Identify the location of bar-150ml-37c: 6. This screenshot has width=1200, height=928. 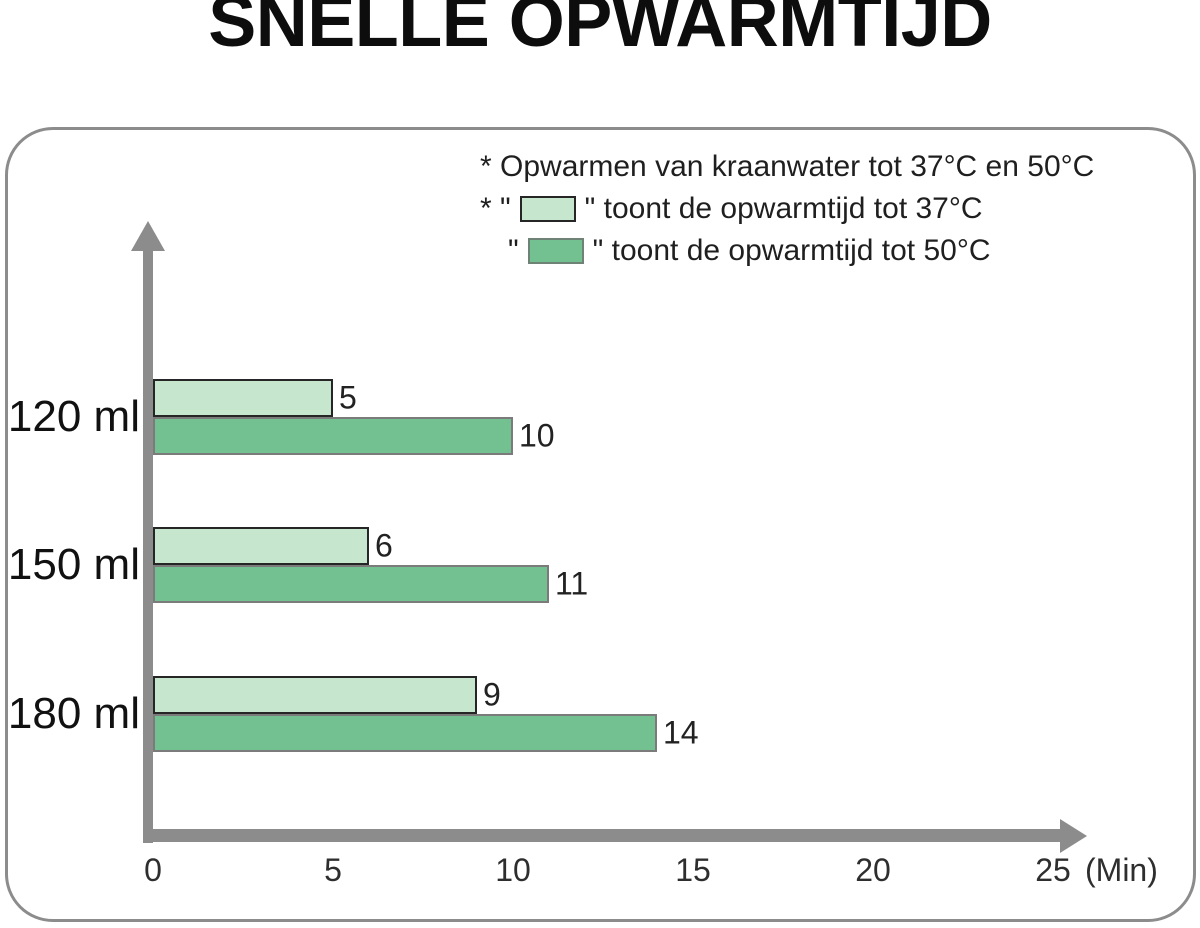
(273, 546).